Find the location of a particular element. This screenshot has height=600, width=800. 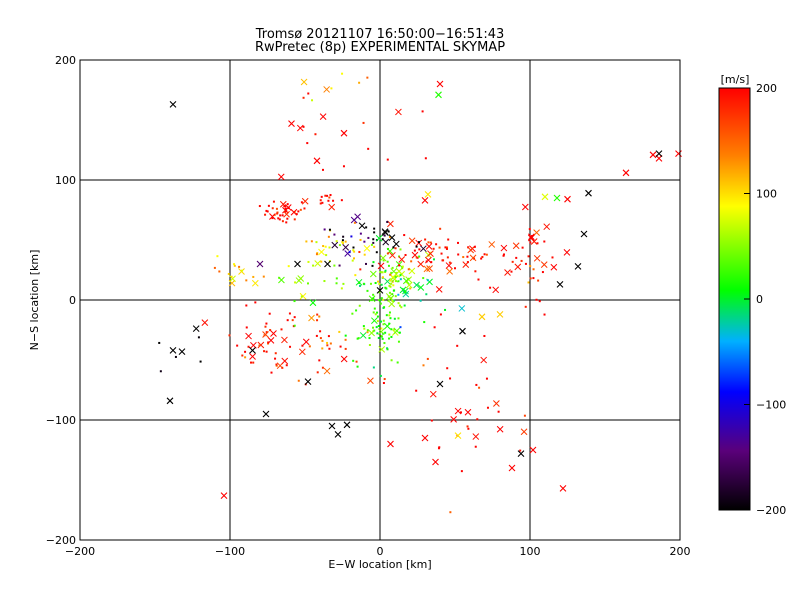

y-tick-label: 100 is located at coordinates (65, 180).